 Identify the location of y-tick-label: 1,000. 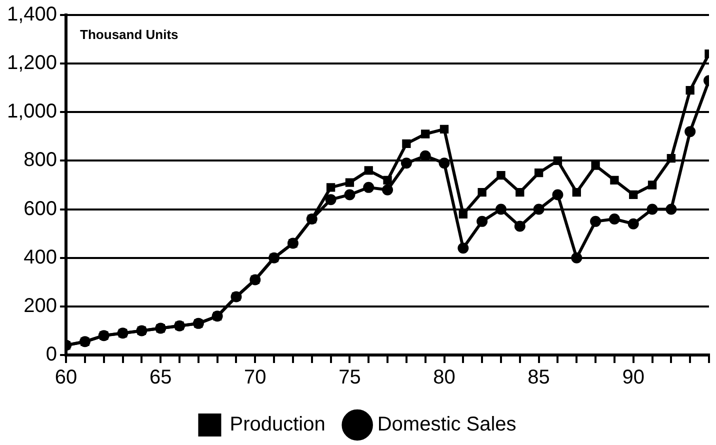
(32, 111).